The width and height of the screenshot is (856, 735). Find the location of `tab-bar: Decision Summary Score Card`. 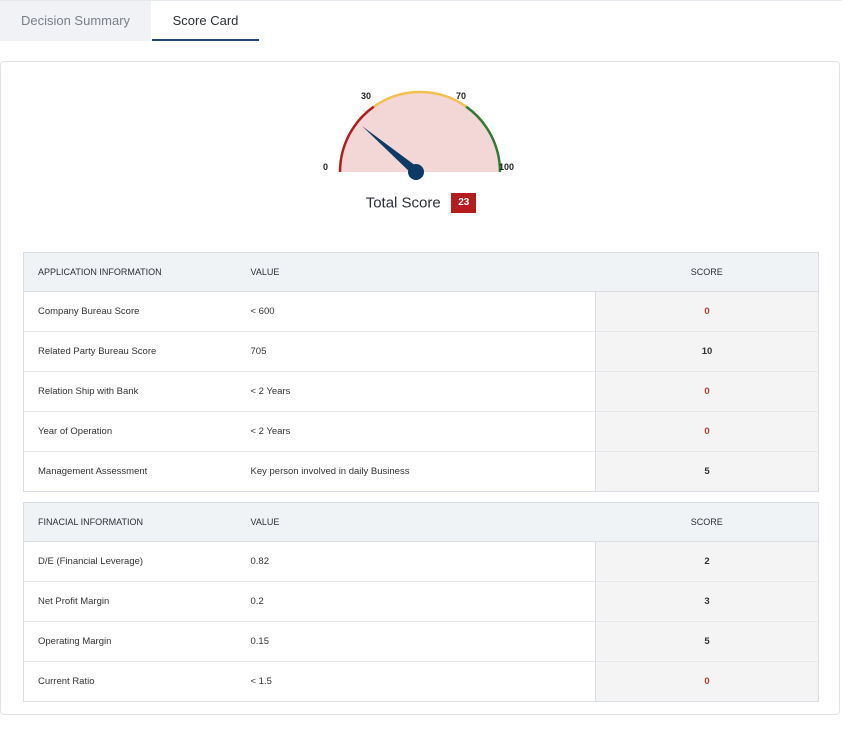

tab-bar: Decision Summary Score Card is located at coordinates (421, 21).